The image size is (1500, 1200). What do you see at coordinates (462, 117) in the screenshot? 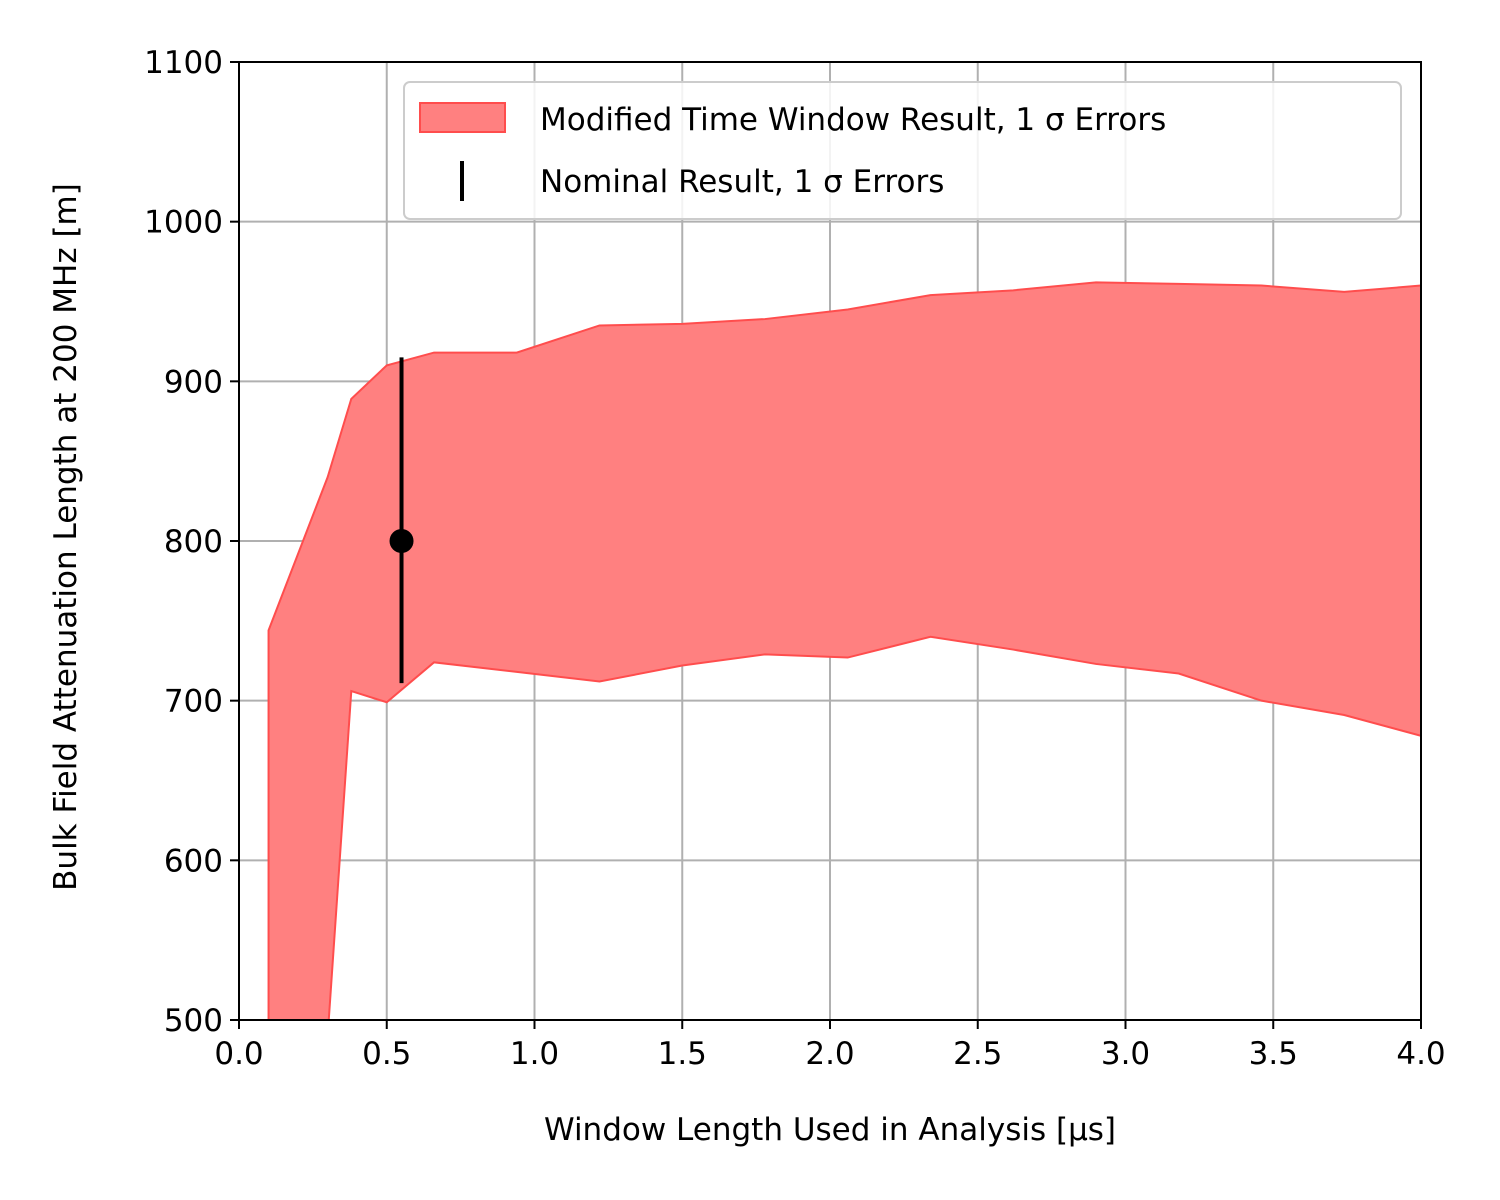
I see `legend-swatch-band` at bounding box center [462, 117].